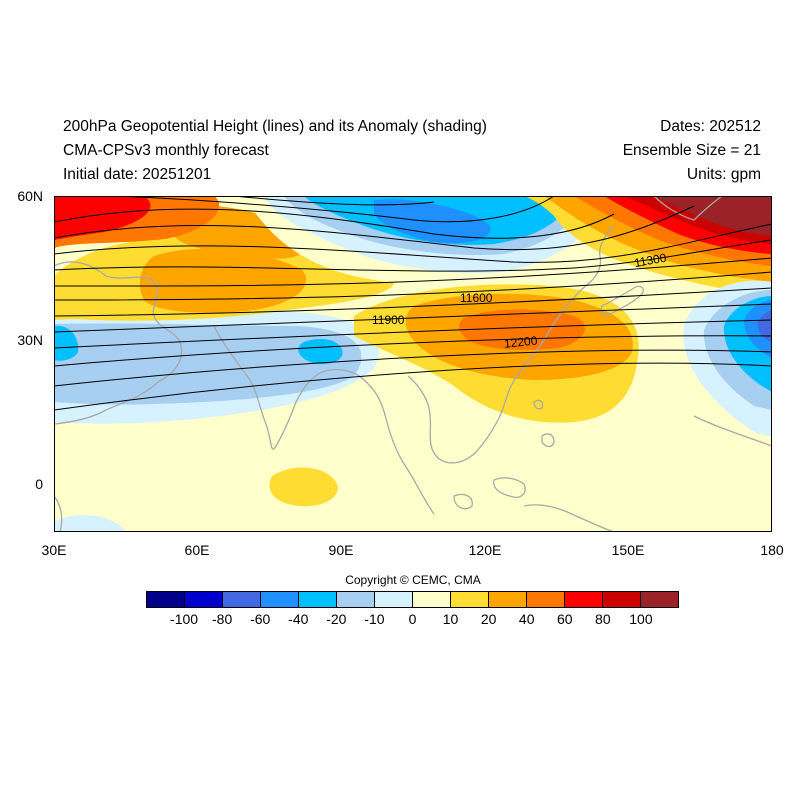  Describe the element at coordinates (526, 619) in the screenshot. I see `colorbar-label: 40` at that location.